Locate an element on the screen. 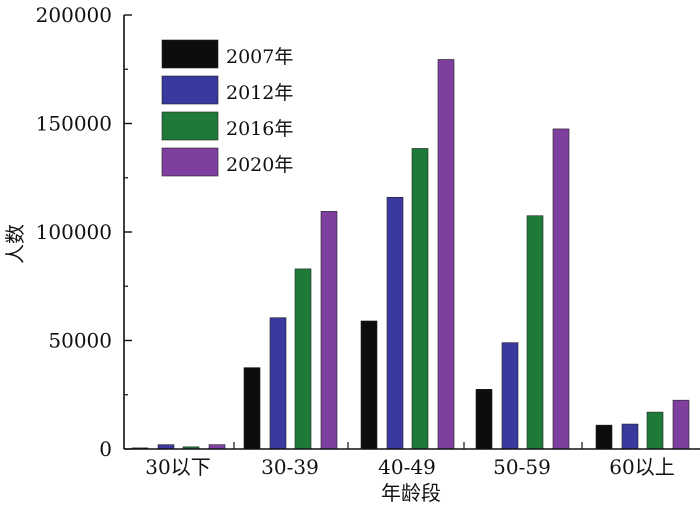  x-tick-label: 30-39 is located at coordinates (290, 467).